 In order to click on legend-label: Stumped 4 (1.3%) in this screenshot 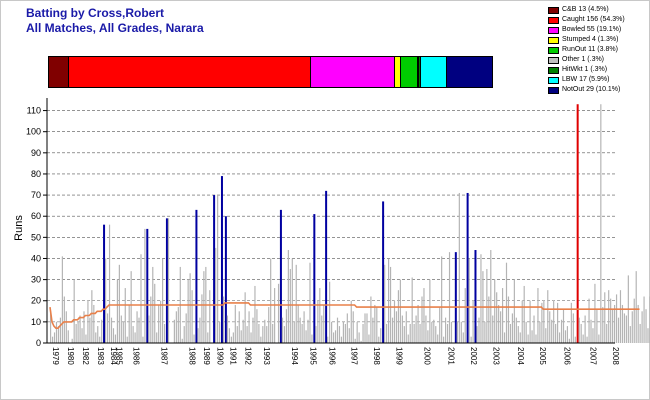, I will do `click(590, 39)`.